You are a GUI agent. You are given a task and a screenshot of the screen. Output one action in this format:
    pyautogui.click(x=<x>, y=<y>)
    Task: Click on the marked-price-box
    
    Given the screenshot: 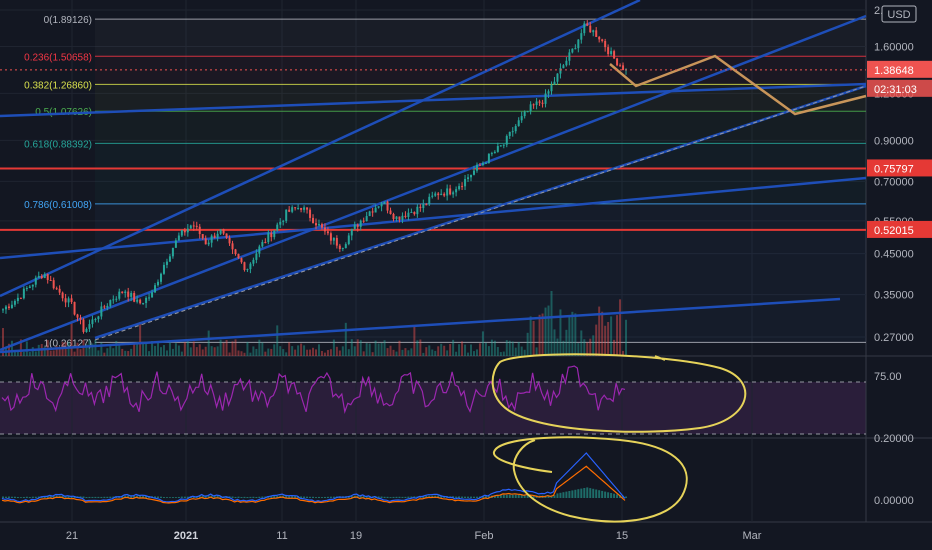 What is the action you would take?
    pyautogui.click(x=899, y=229)
    